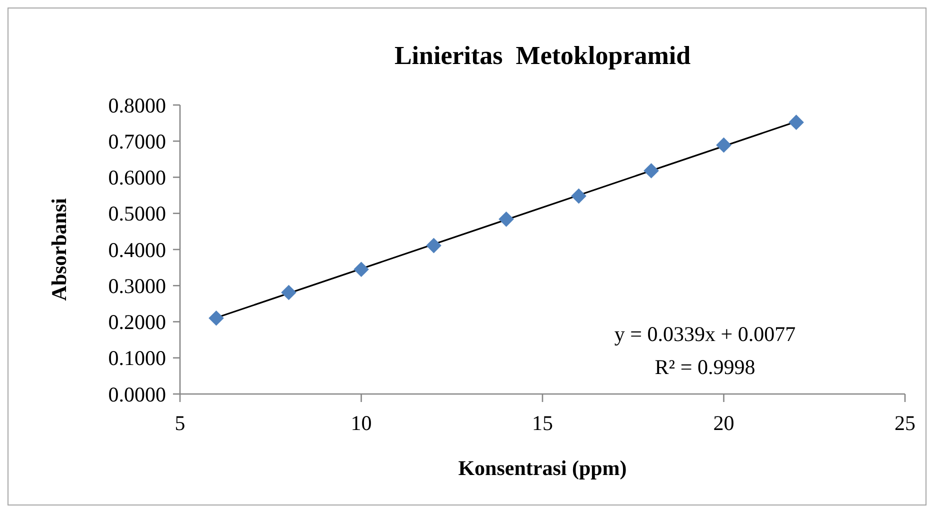 The image size is (934, 511). Describe the element at coordinates (905, 423) in the screenshot. I see `x-tick-label: 25` at that location.